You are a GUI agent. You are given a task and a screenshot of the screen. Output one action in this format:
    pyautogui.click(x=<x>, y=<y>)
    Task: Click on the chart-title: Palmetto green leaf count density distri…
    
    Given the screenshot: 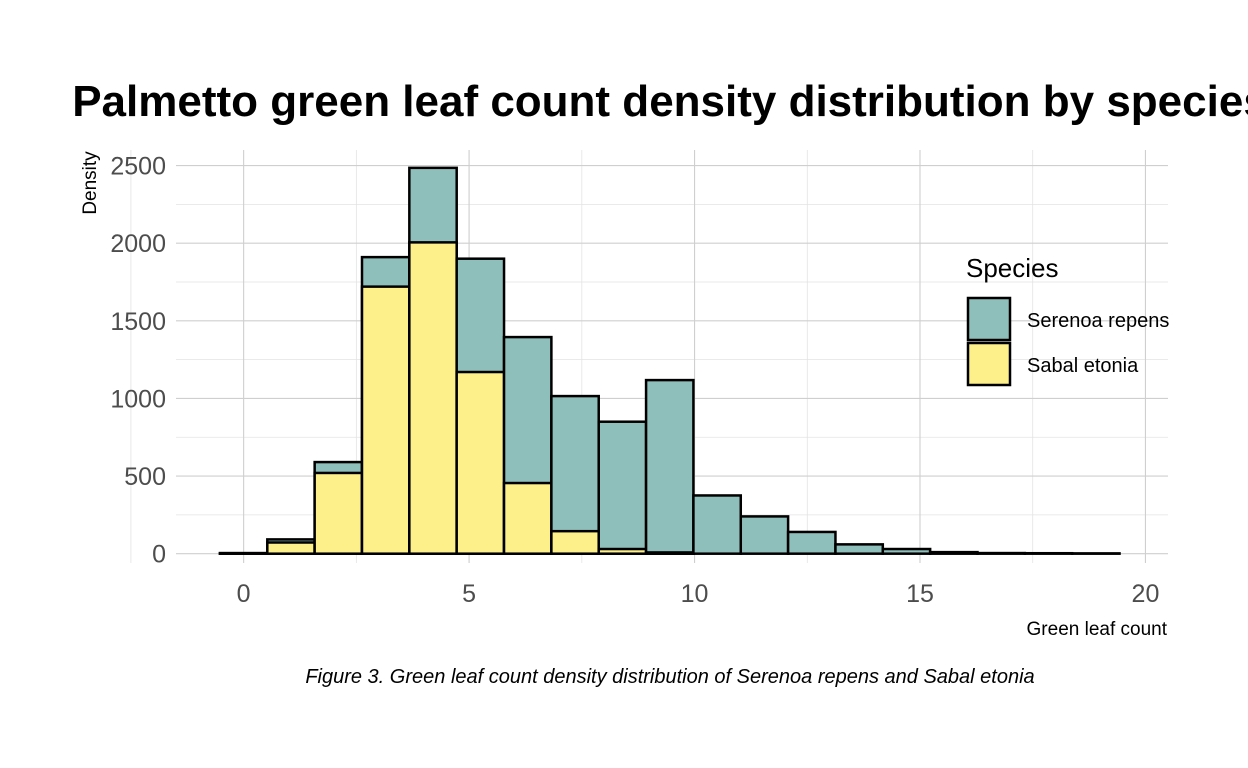 What is the action you would take?
    pyautogui.click(x=660, y=101)
    